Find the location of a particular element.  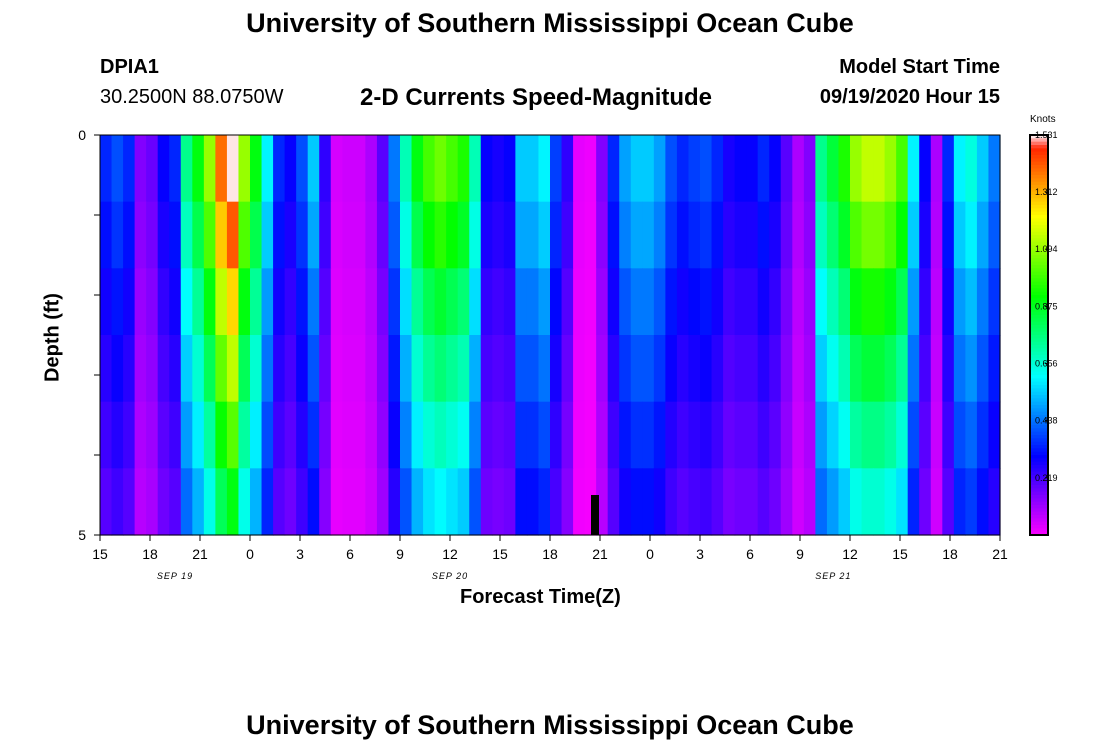

y-tick-label: 5 is located at coordinates (82, 535).